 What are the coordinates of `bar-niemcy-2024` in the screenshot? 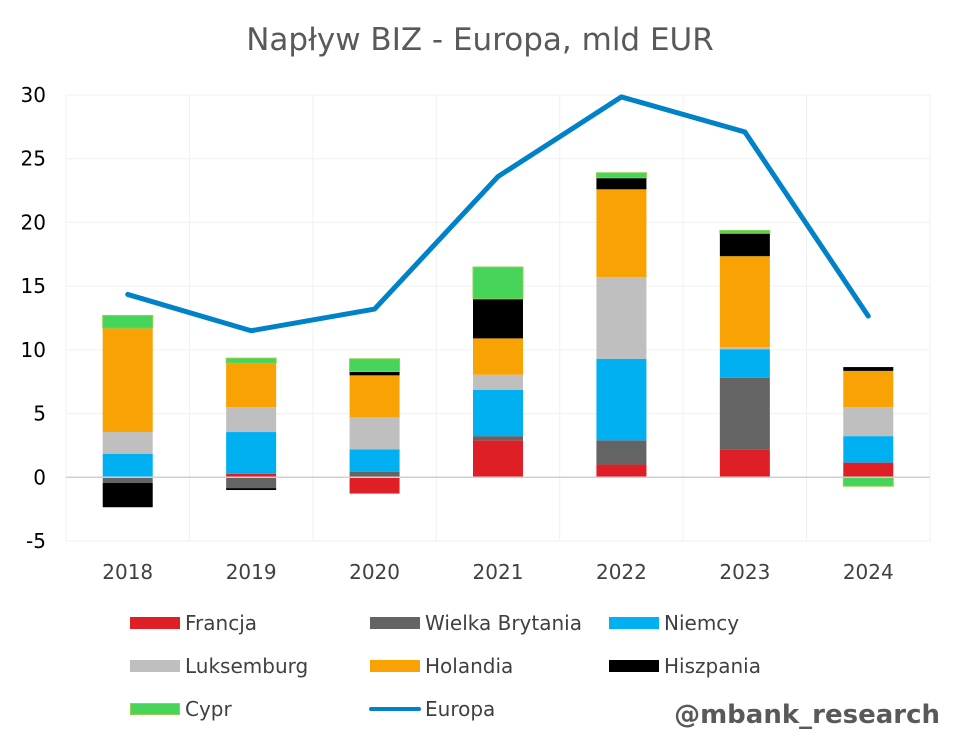 It's located at (868, 449).